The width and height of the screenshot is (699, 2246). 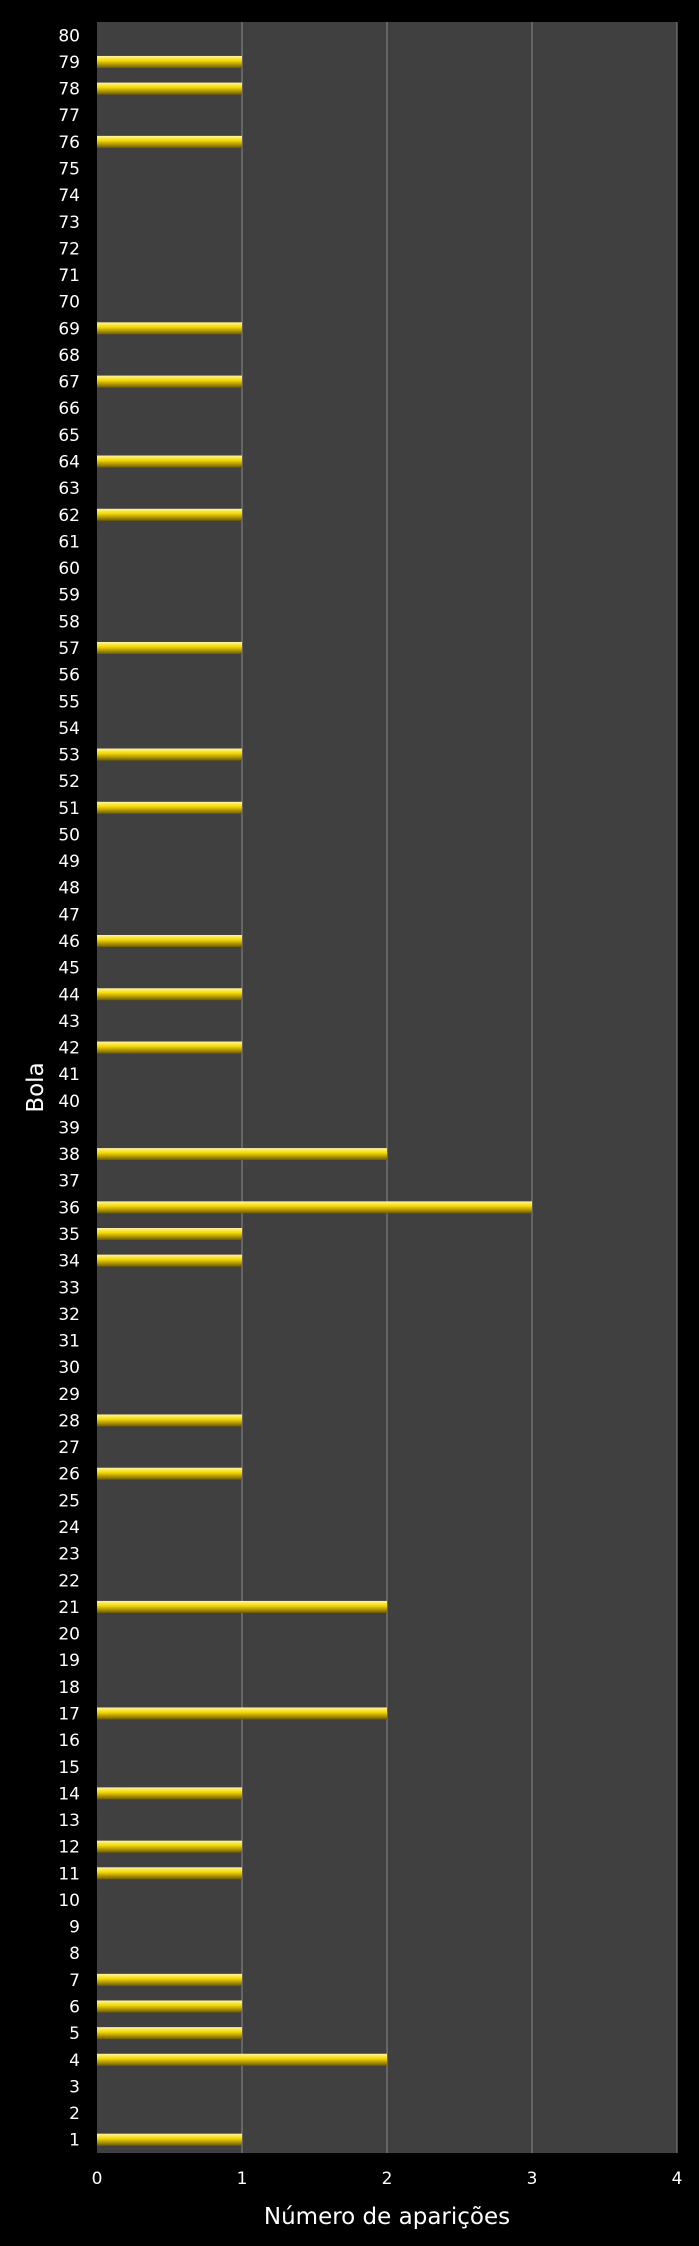 I want to click on x-tick-label-0: 0, so click(x=97, y=2179).